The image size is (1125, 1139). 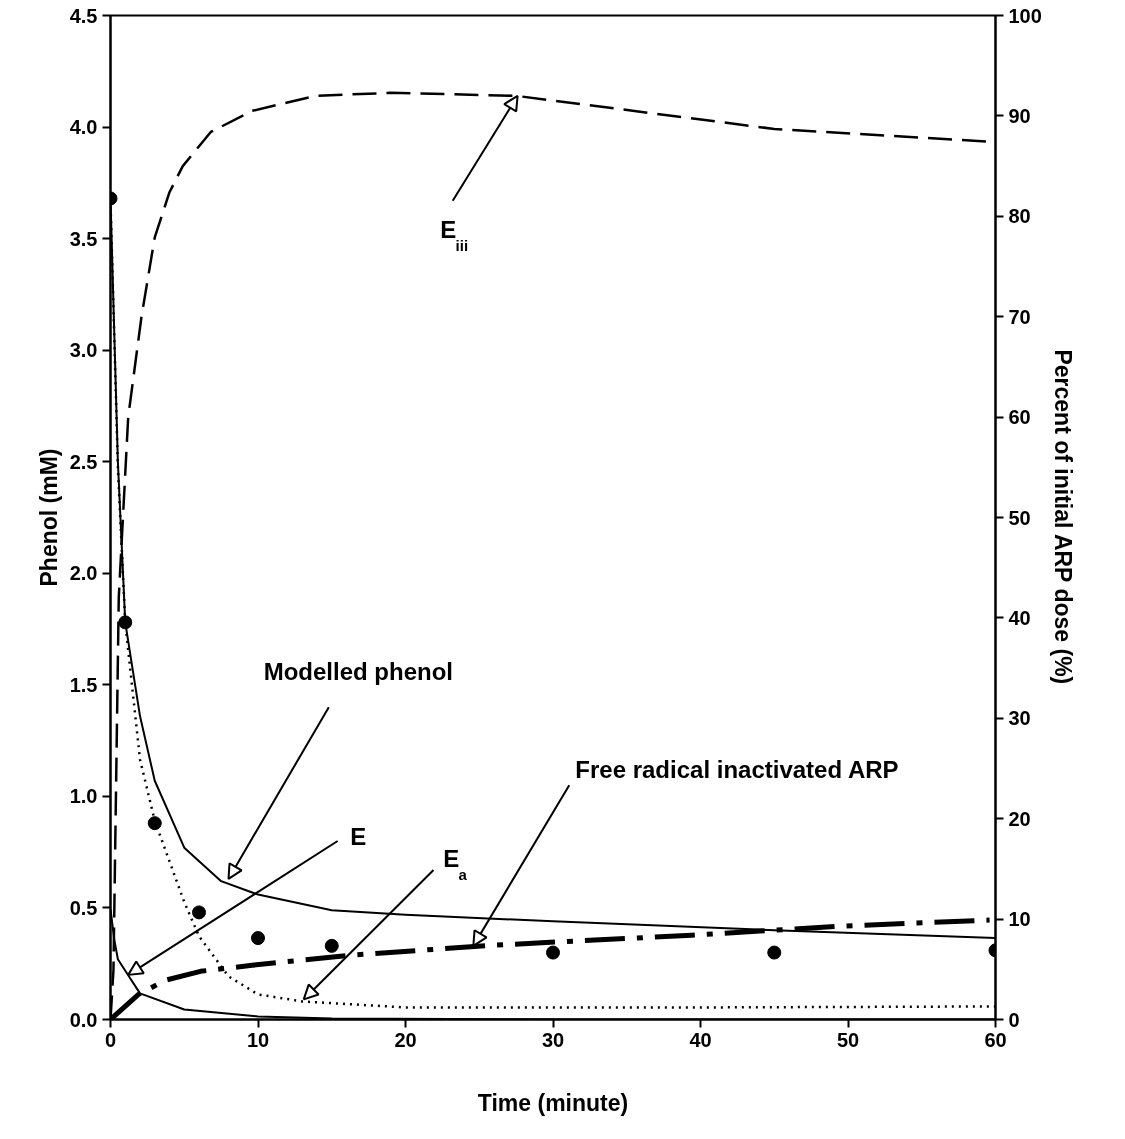 I want to click on y2-tick-label: 20, so click(x=1019, y=818).